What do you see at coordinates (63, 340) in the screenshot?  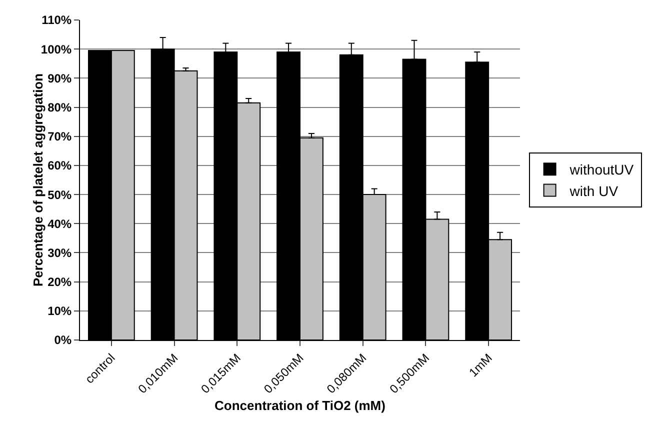 I see `y-tick-label: 0%` at bounding box center [63, 340].